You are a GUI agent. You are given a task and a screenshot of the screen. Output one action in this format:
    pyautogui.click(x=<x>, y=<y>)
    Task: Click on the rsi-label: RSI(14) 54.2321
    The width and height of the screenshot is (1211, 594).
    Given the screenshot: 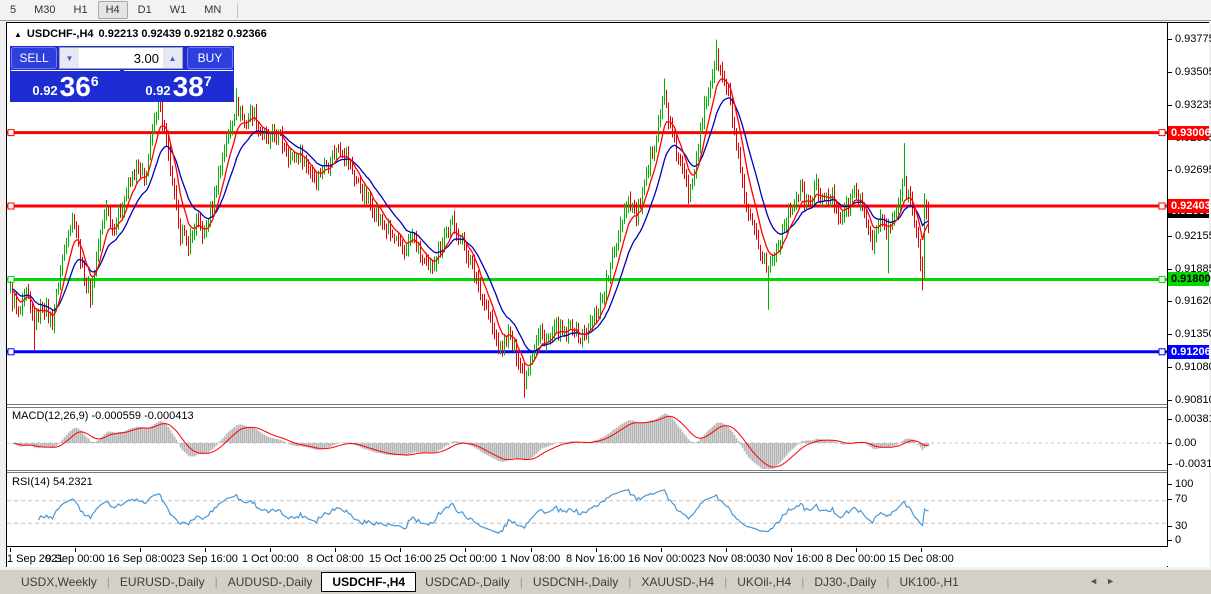 What is the action you would take?
    pyautogui.click(x=52, y=482)
    